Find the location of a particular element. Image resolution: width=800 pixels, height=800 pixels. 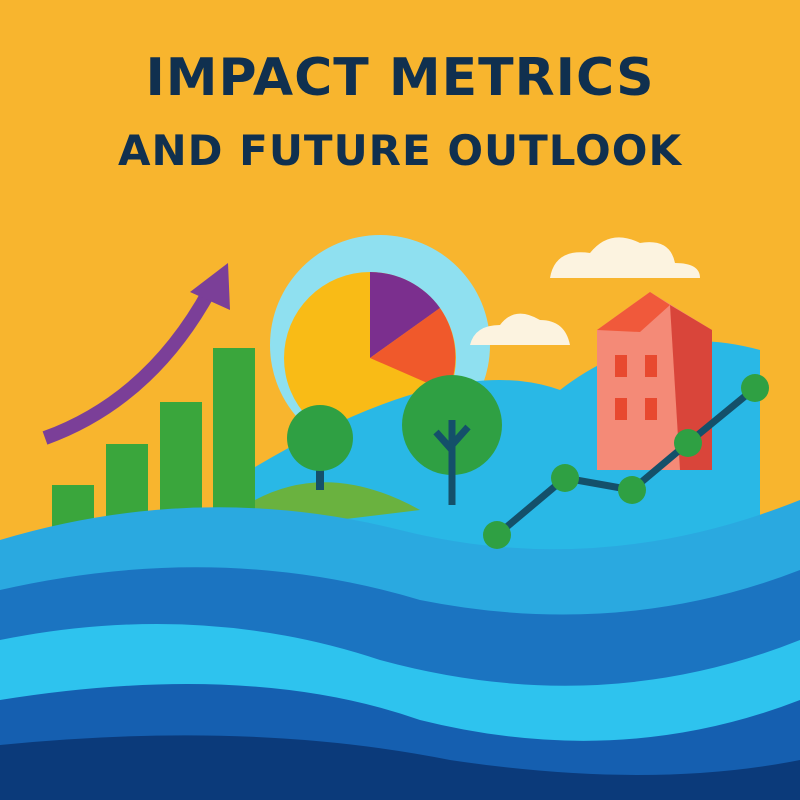

title-line-1: IMPACT METRICS is located at coordinates (400, 78).